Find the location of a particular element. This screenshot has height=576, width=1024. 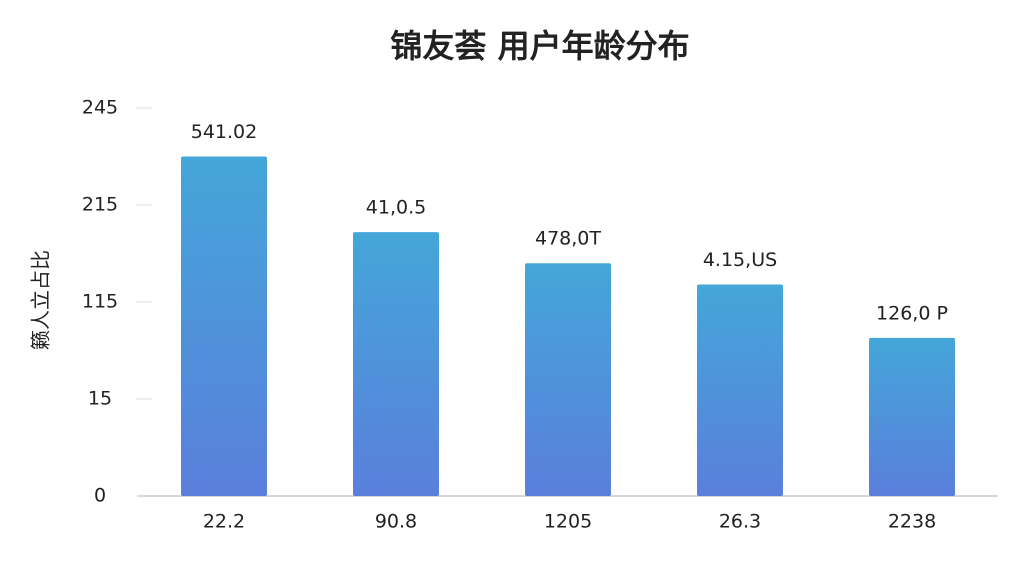

bar-annotation: 126,0 P is located at coordinates (912, 313).